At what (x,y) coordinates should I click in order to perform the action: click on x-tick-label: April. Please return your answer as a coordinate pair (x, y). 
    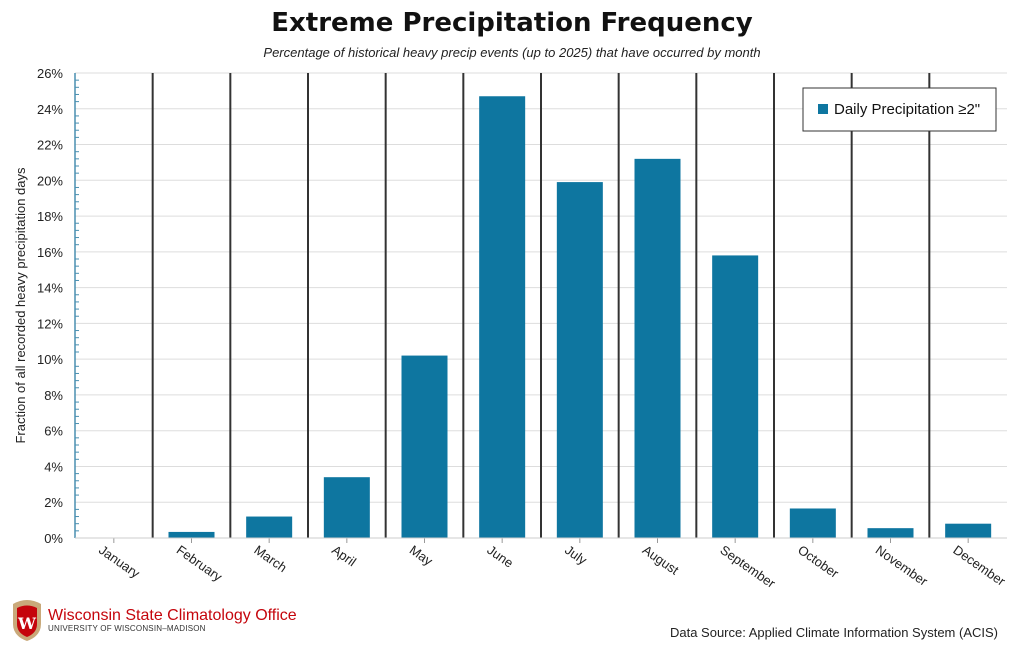
    Looking at the image, I should click on (344, 555).